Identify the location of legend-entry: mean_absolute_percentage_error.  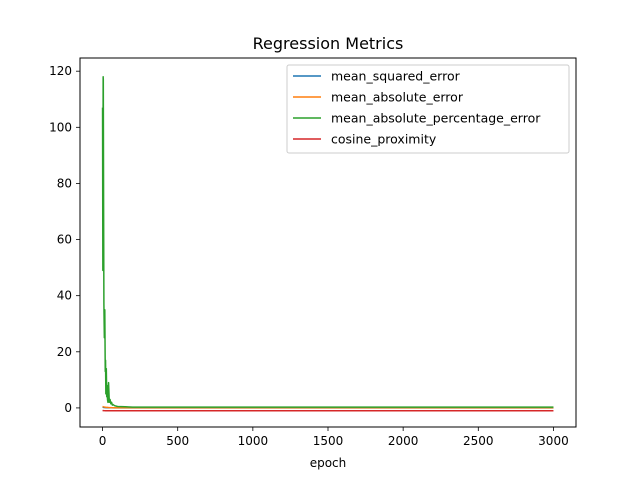
(436, 118).